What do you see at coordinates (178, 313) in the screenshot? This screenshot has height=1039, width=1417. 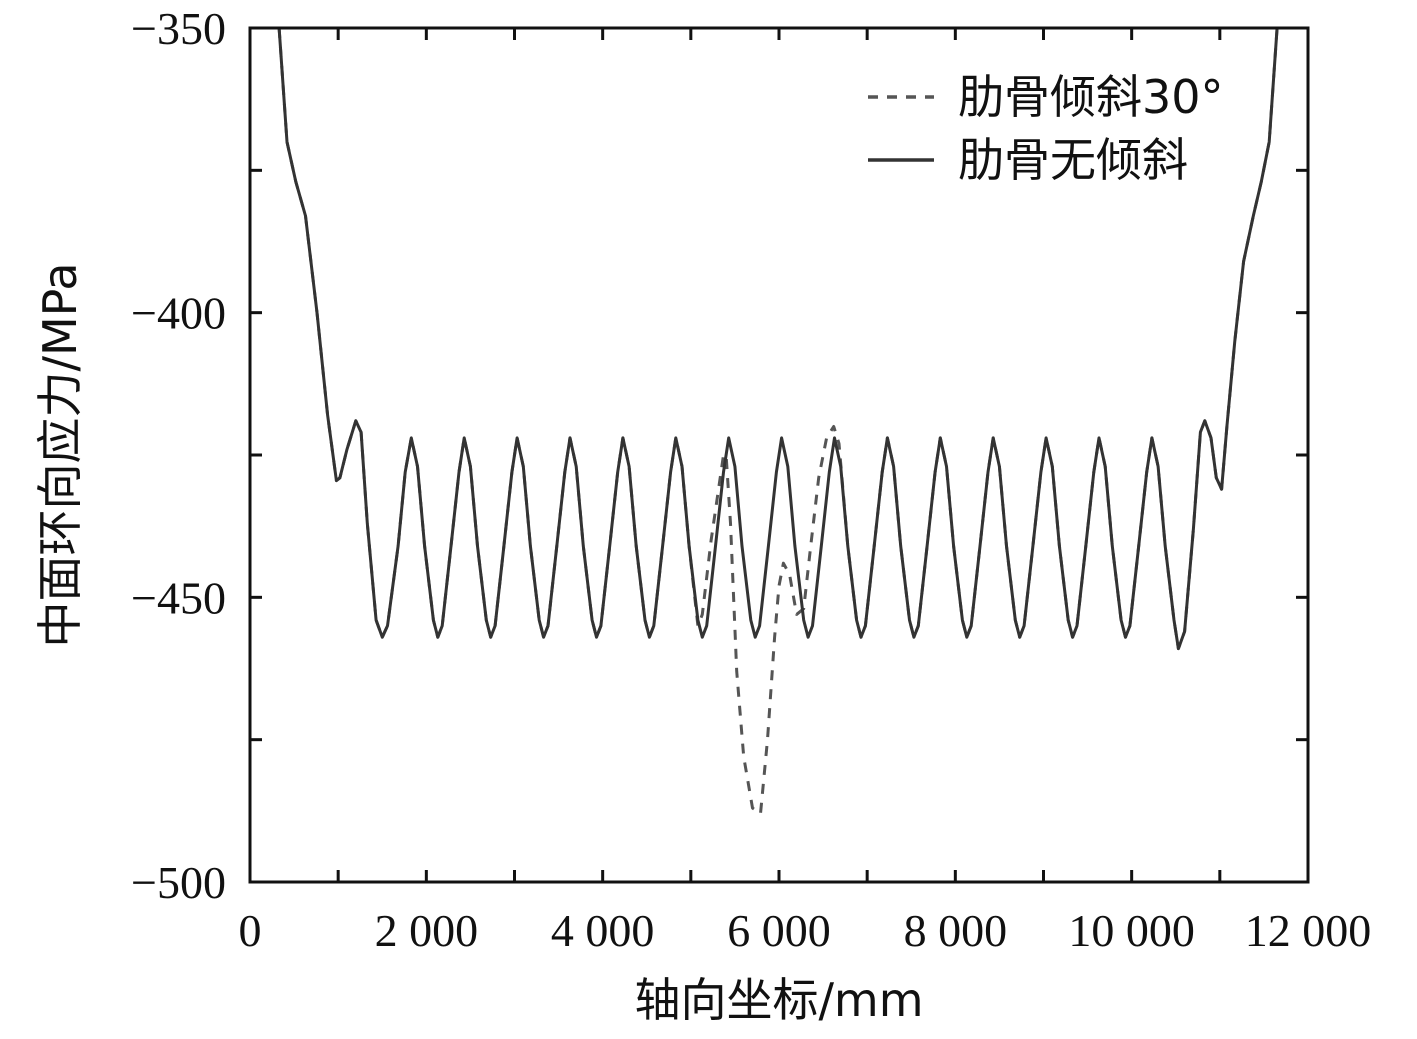 I see `y-tick-label: −400` at bounding box center [178, 313].